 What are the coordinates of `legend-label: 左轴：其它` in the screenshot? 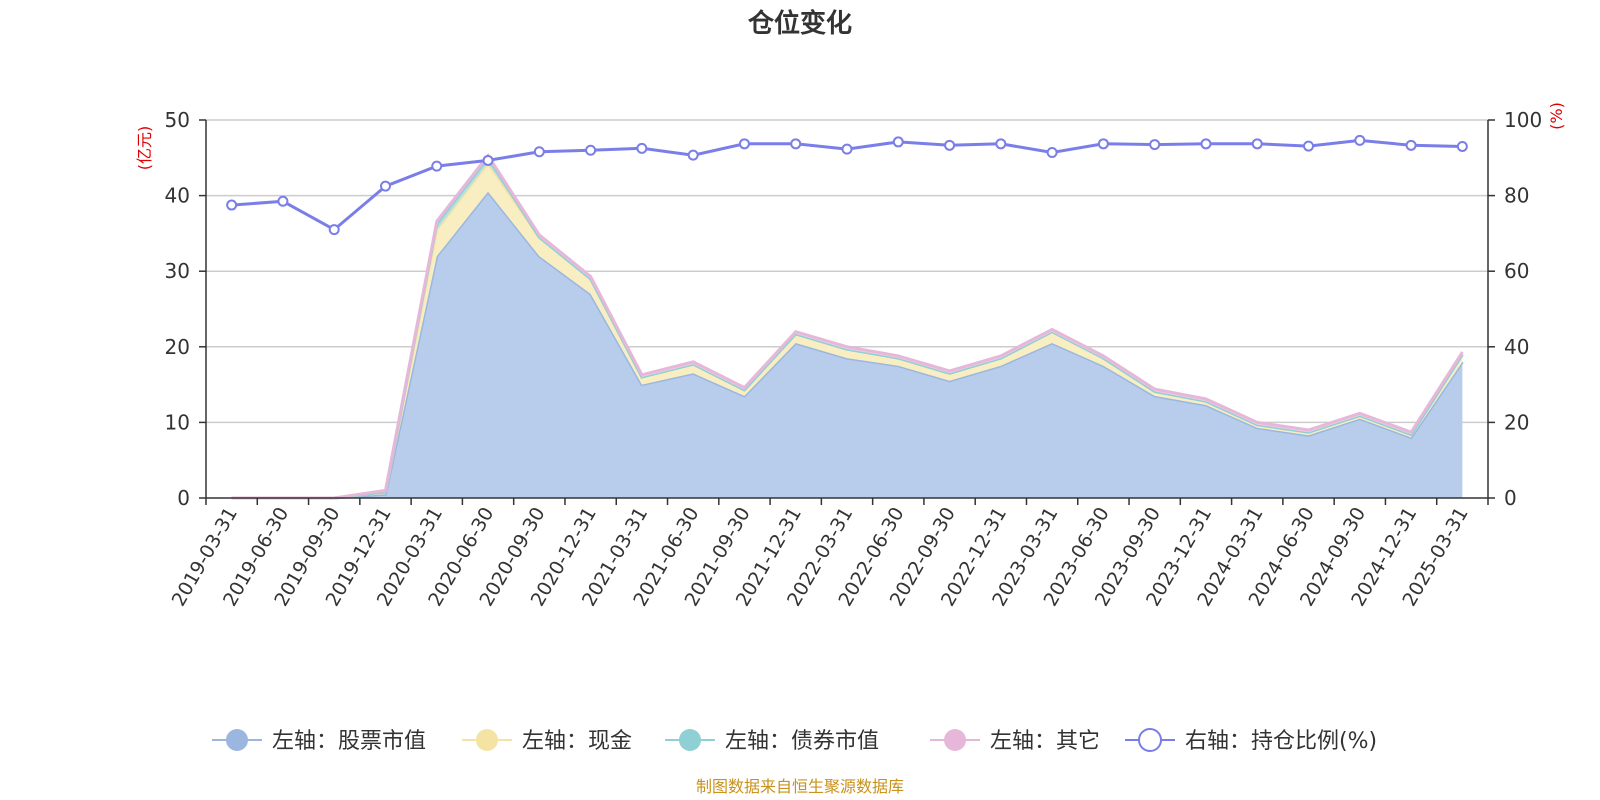 It's located at (1045, 741).